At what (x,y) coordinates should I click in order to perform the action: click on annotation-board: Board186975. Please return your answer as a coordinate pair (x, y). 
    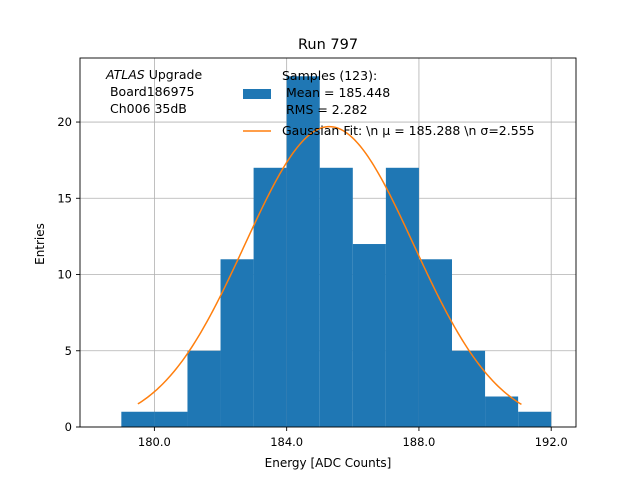
    Looking at the image, I should click on (150, 91).